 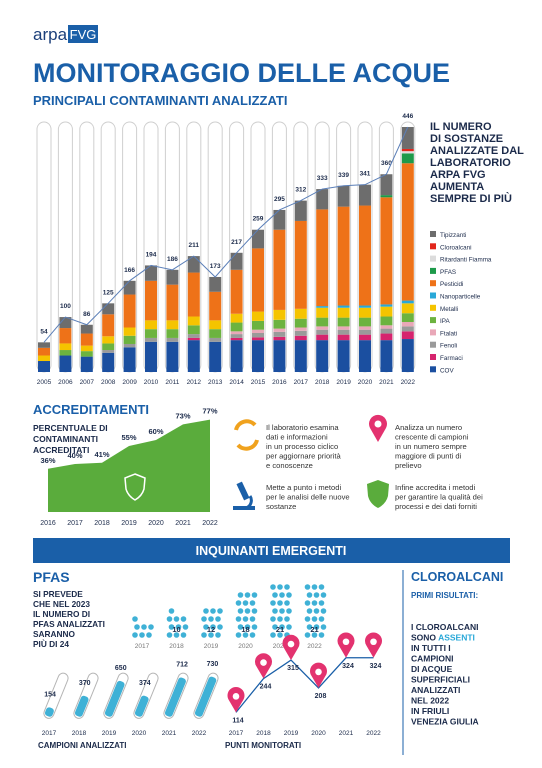 I want to click on total-label: 333, so click(x=322, y=178).